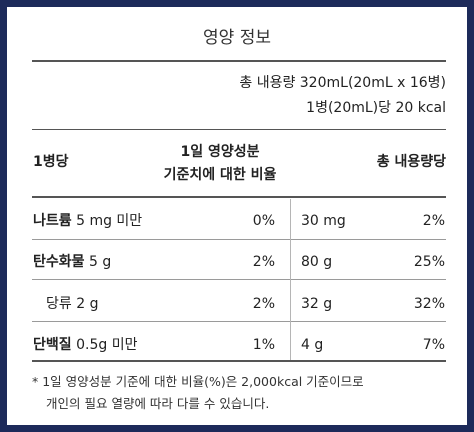  I want to click on column-divider, so click(290, 279).